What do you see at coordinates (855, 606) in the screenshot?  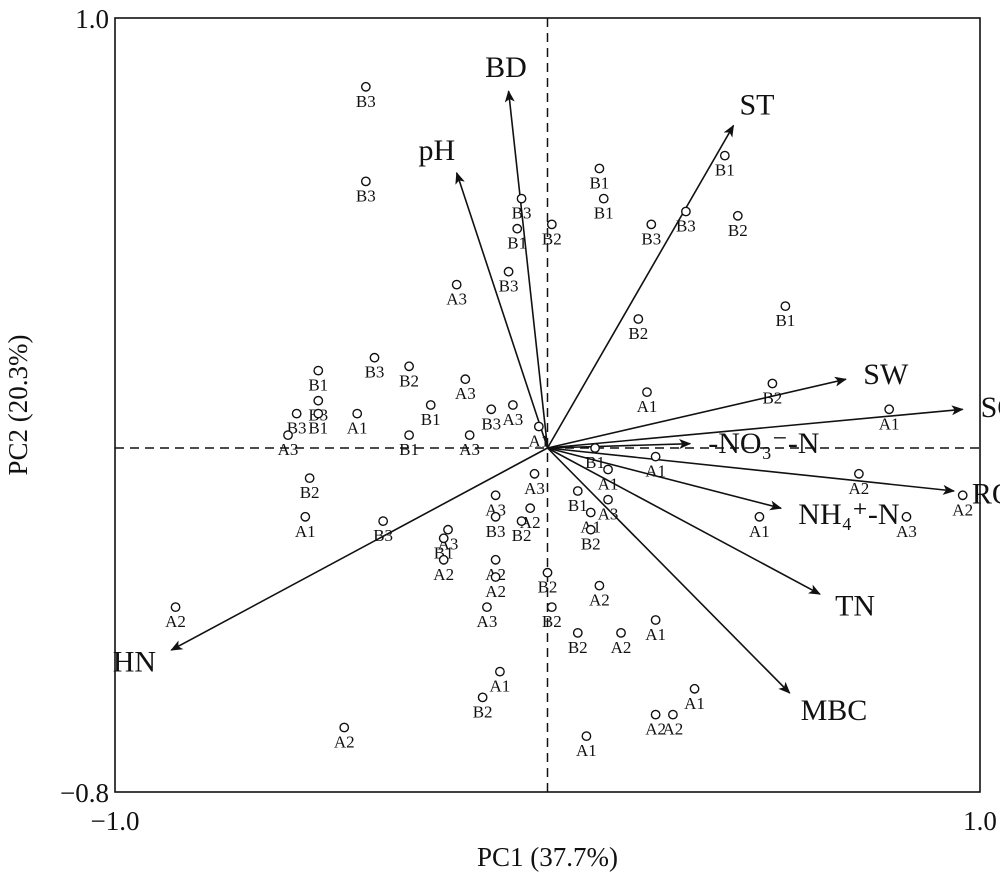 I see `vector-label: TN` at bounding box center [855, 606].